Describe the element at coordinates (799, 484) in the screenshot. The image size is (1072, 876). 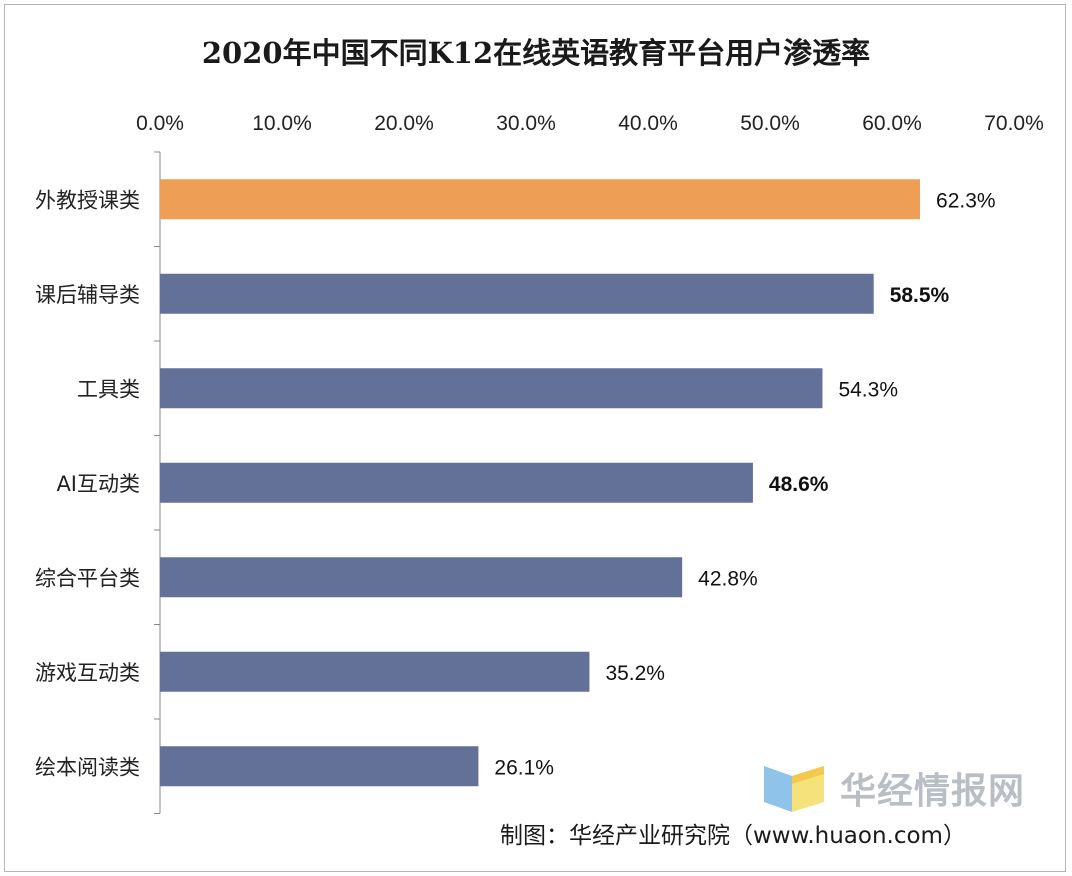
I see `data-label: 48.6%` at that location.